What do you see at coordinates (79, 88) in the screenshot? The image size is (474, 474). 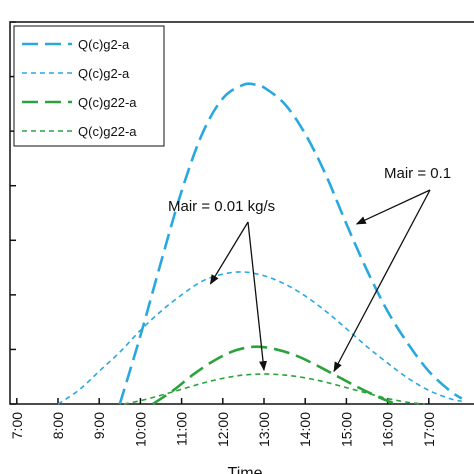 I see `legend-items: Q(c)g2-a Q(c)g2-a Q(c)g22-a Q(c)g22-a` at bounding box center [79, 88].